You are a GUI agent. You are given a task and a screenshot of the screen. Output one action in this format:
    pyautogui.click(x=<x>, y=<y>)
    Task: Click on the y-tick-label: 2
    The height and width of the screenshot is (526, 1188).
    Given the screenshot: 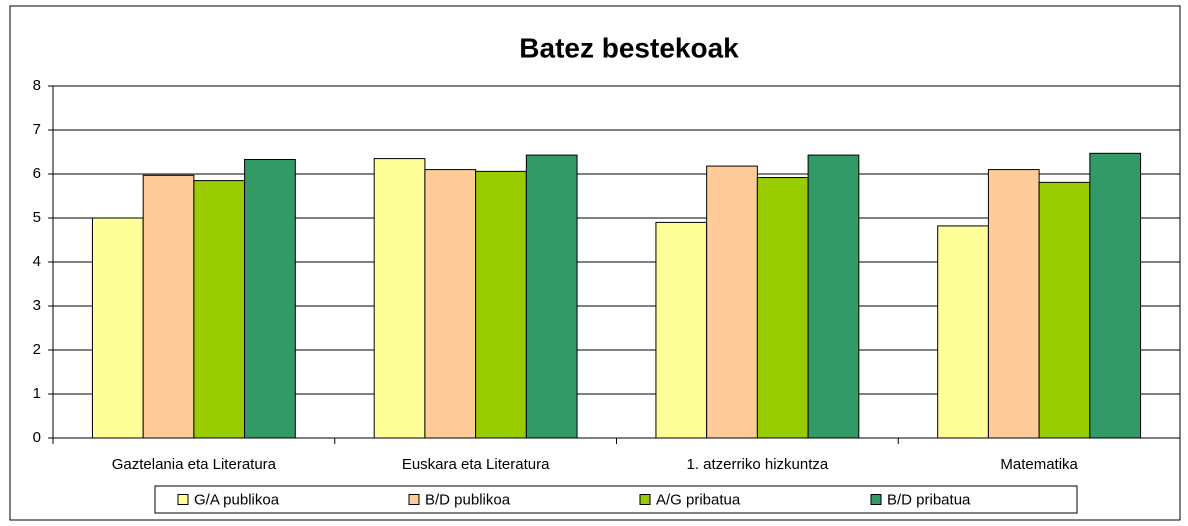 What is the action you would take?
    pyautogui.click(x=37, y=349)
    